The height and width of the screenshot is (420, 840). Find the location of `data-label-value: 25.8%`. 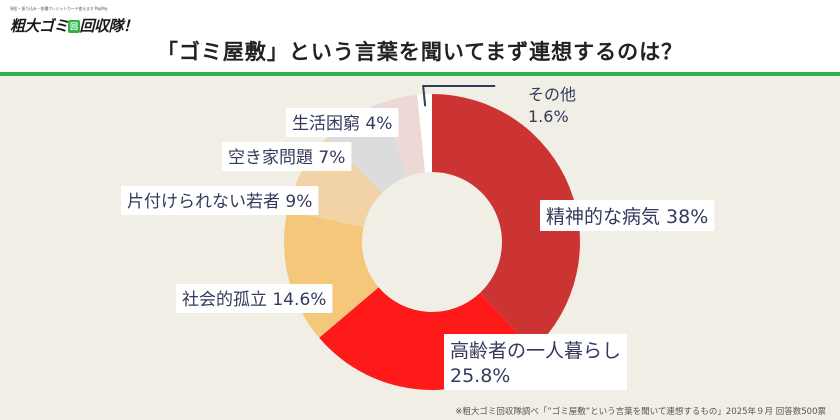

data-label-value: 25.8% is located at coordinates (480, 376).